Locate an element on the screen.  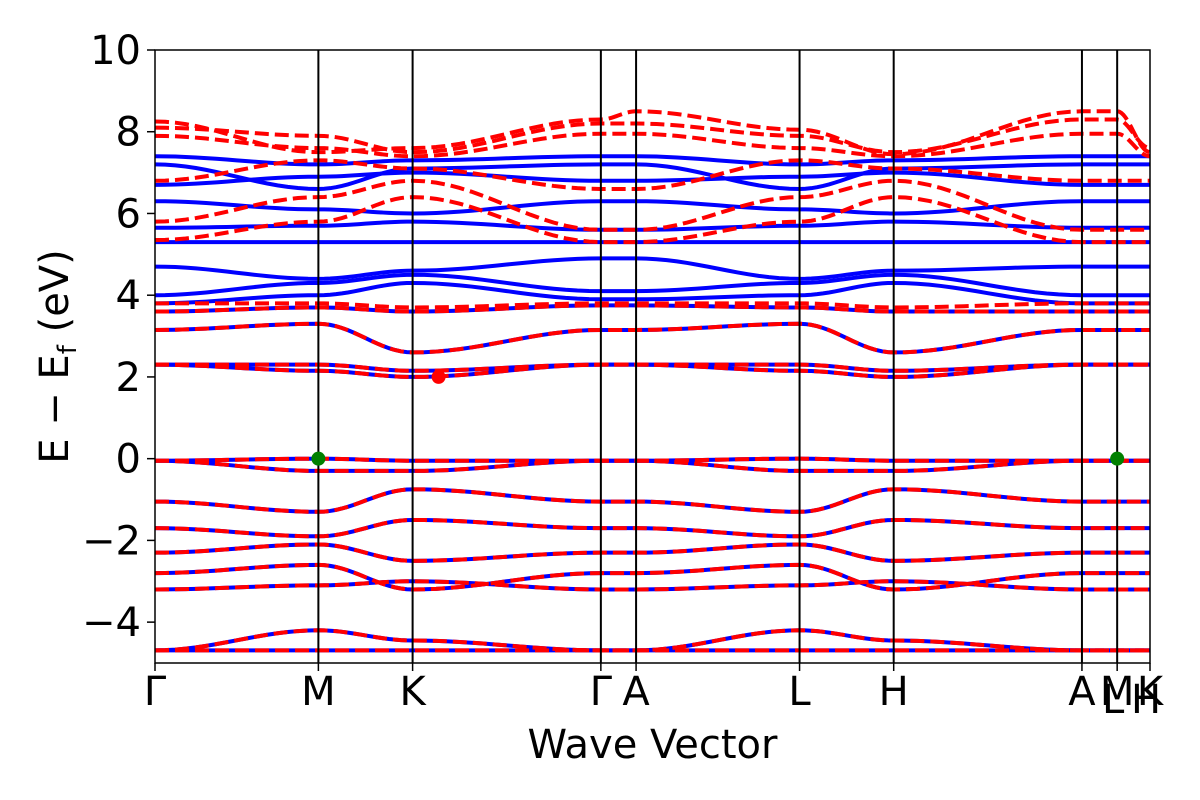
x-tick-label-H: H is located at coordinates (894, 692).